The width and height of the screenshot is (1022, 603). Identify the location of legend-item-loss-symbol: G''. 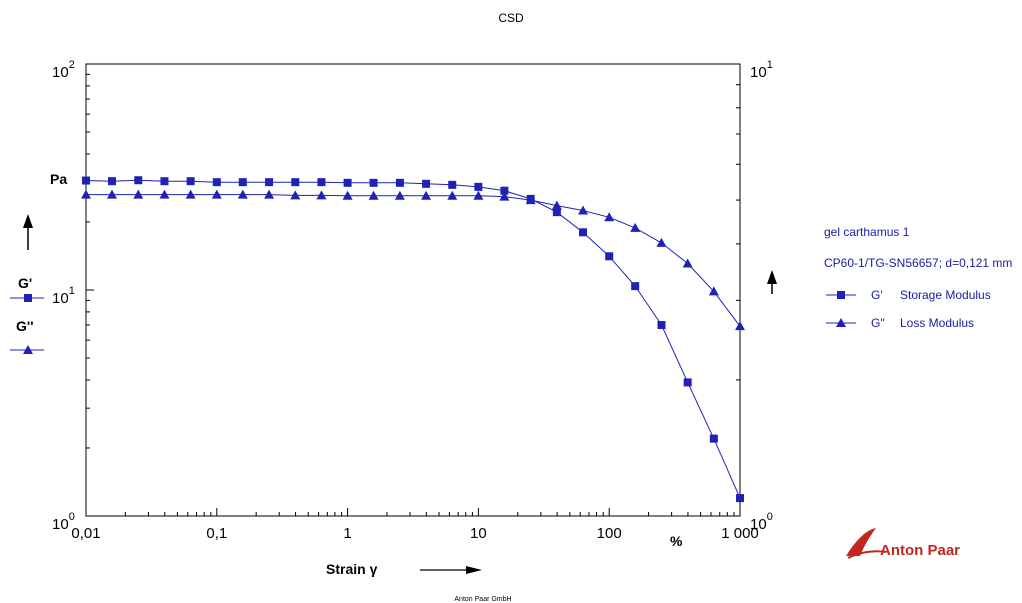
(878, 323).